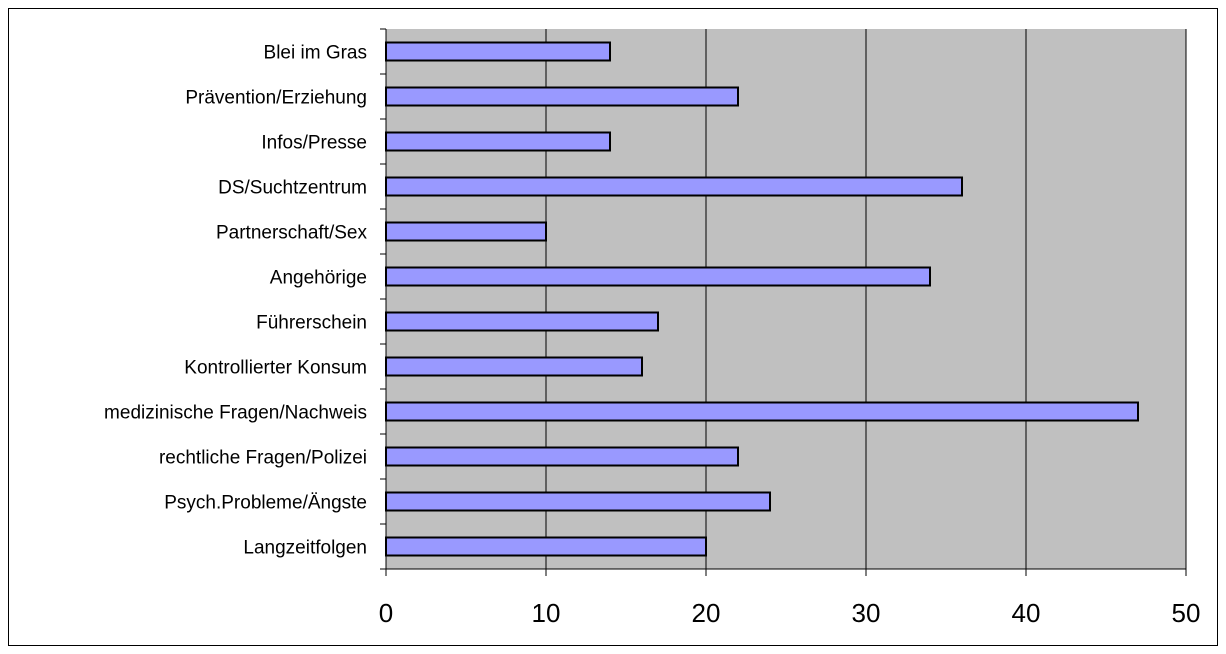  What do you see at coordinates (315, 53) in the screenshot?
I see `category-label: Blei im Gras` at bounding box center [315, 53].